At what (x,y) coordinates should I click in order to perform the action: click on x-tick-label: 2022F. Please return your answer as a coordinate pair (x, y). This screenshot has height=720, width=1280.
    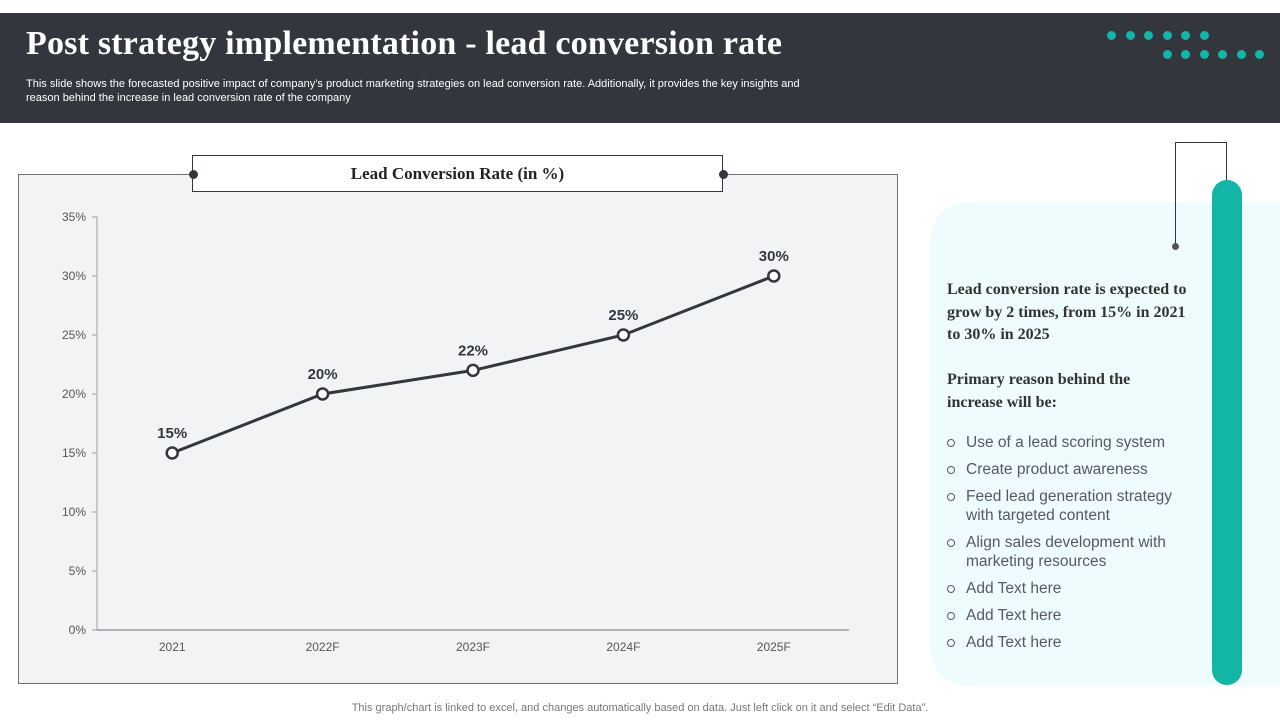
    Looking at the image, I should click on (323, 647).